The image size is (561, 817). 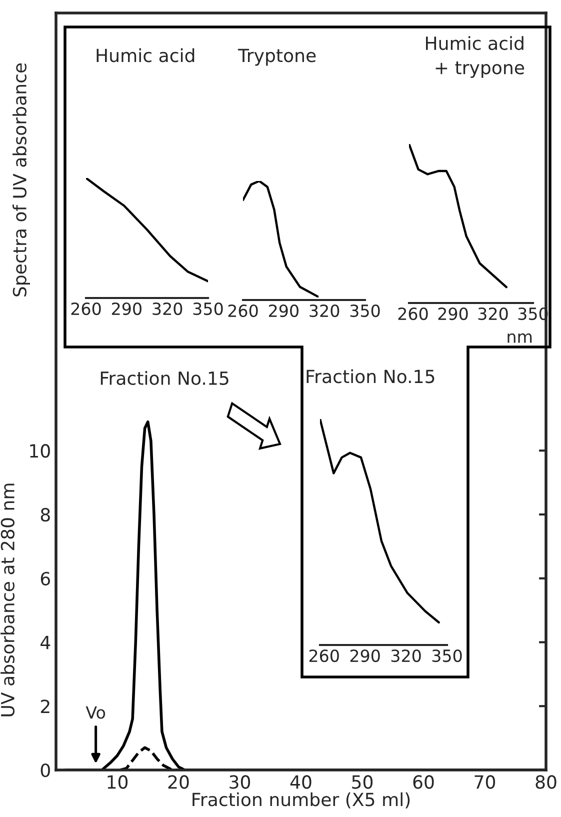 What do you see at coordinates (370, 376) in the screenshot?
I see `chart-title: Fraction No.15` at bounding box center [370, 376].